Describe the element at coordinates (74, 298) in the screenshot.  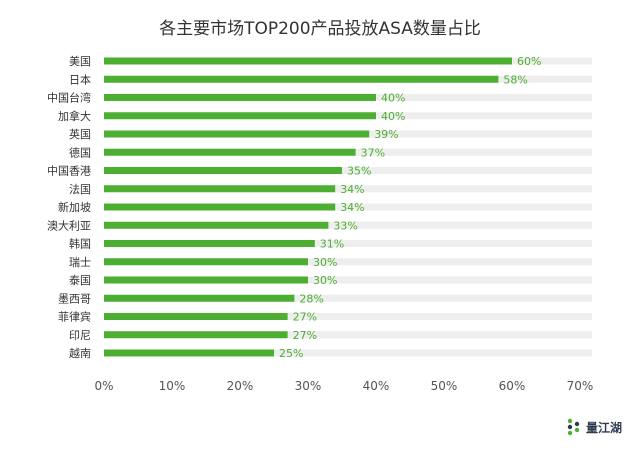
I see `category-label: 墨西哥` at that location.